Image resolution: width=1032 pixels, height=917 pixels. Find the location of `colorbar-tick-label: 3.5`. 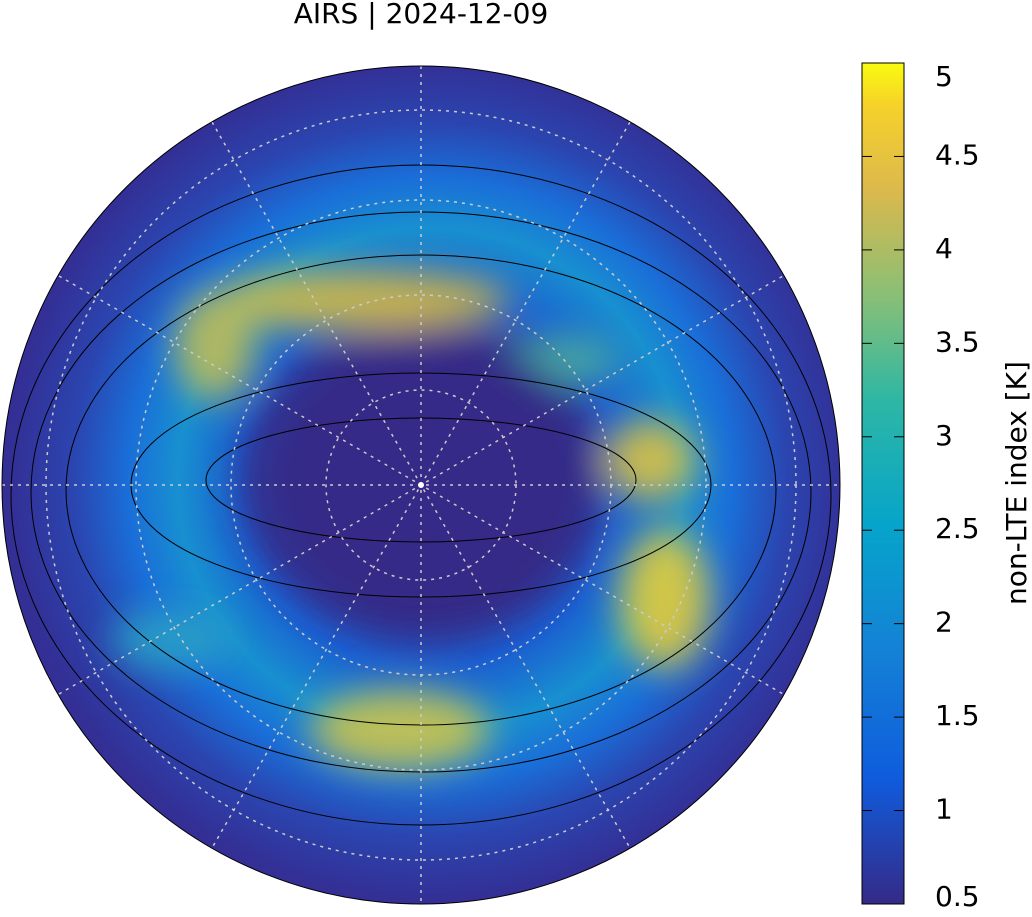

colorbar-tick-label: 3.5 is located at coordinates (957, 341).